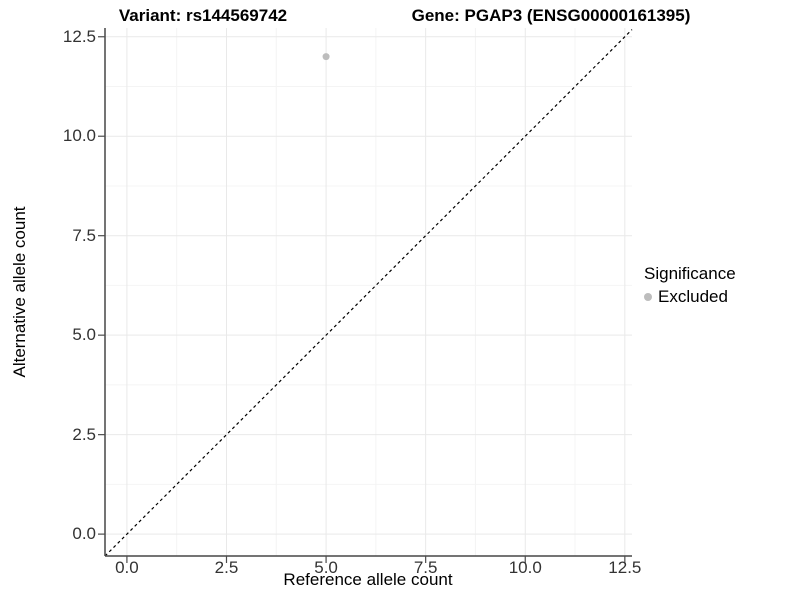  What do you see at coordinates (226, 567) in the screenshot?
I see `x-tick-label: 2.5` at bounding box center [226, 567].